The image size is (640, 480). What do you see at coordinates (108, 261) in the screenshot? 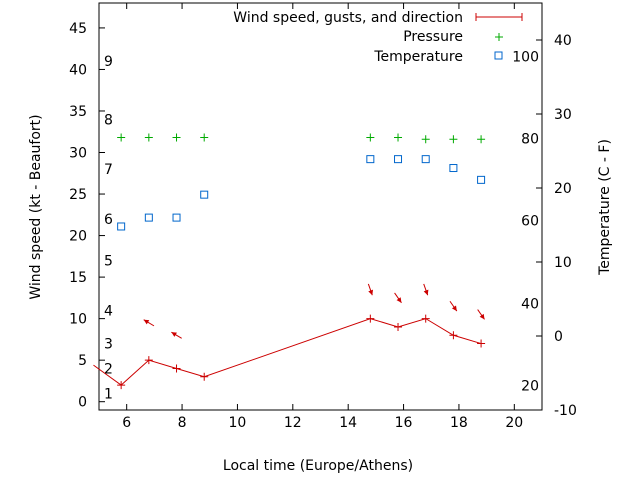
I see `beaufort-label: 5` at bounding box center [108, 261].